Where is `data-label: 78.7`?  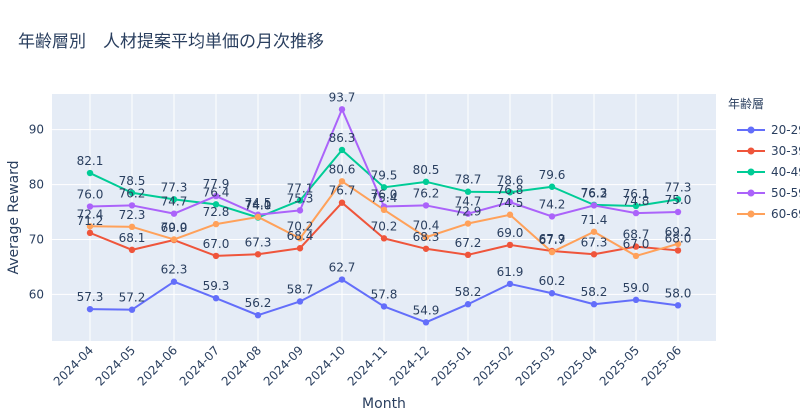 data-label: 78.7 is located at coordinates (468, 180).